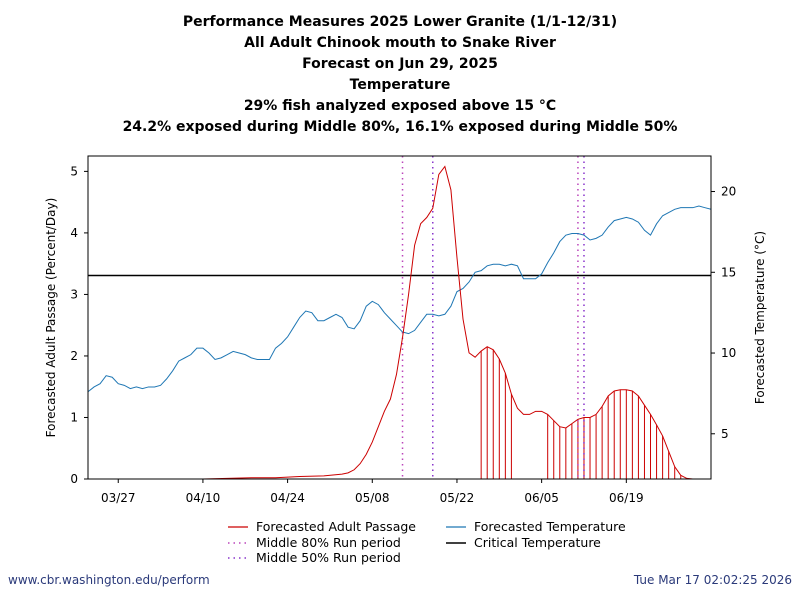  I want to click on x-tick-label: 03/27, so click(118, 498).